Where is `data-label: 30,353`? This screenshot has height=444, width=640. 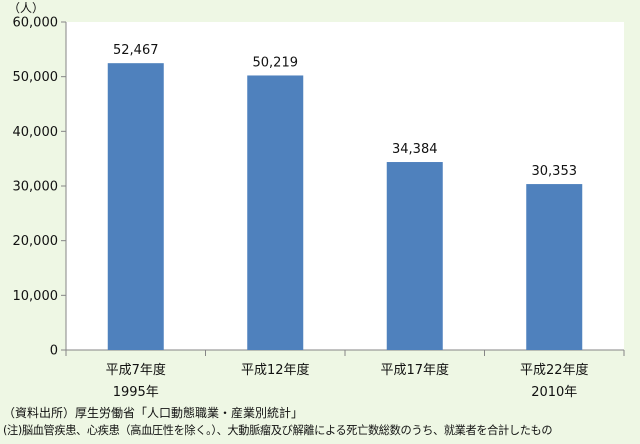
data-label: 30,353 is located at coordinates (555, 171).